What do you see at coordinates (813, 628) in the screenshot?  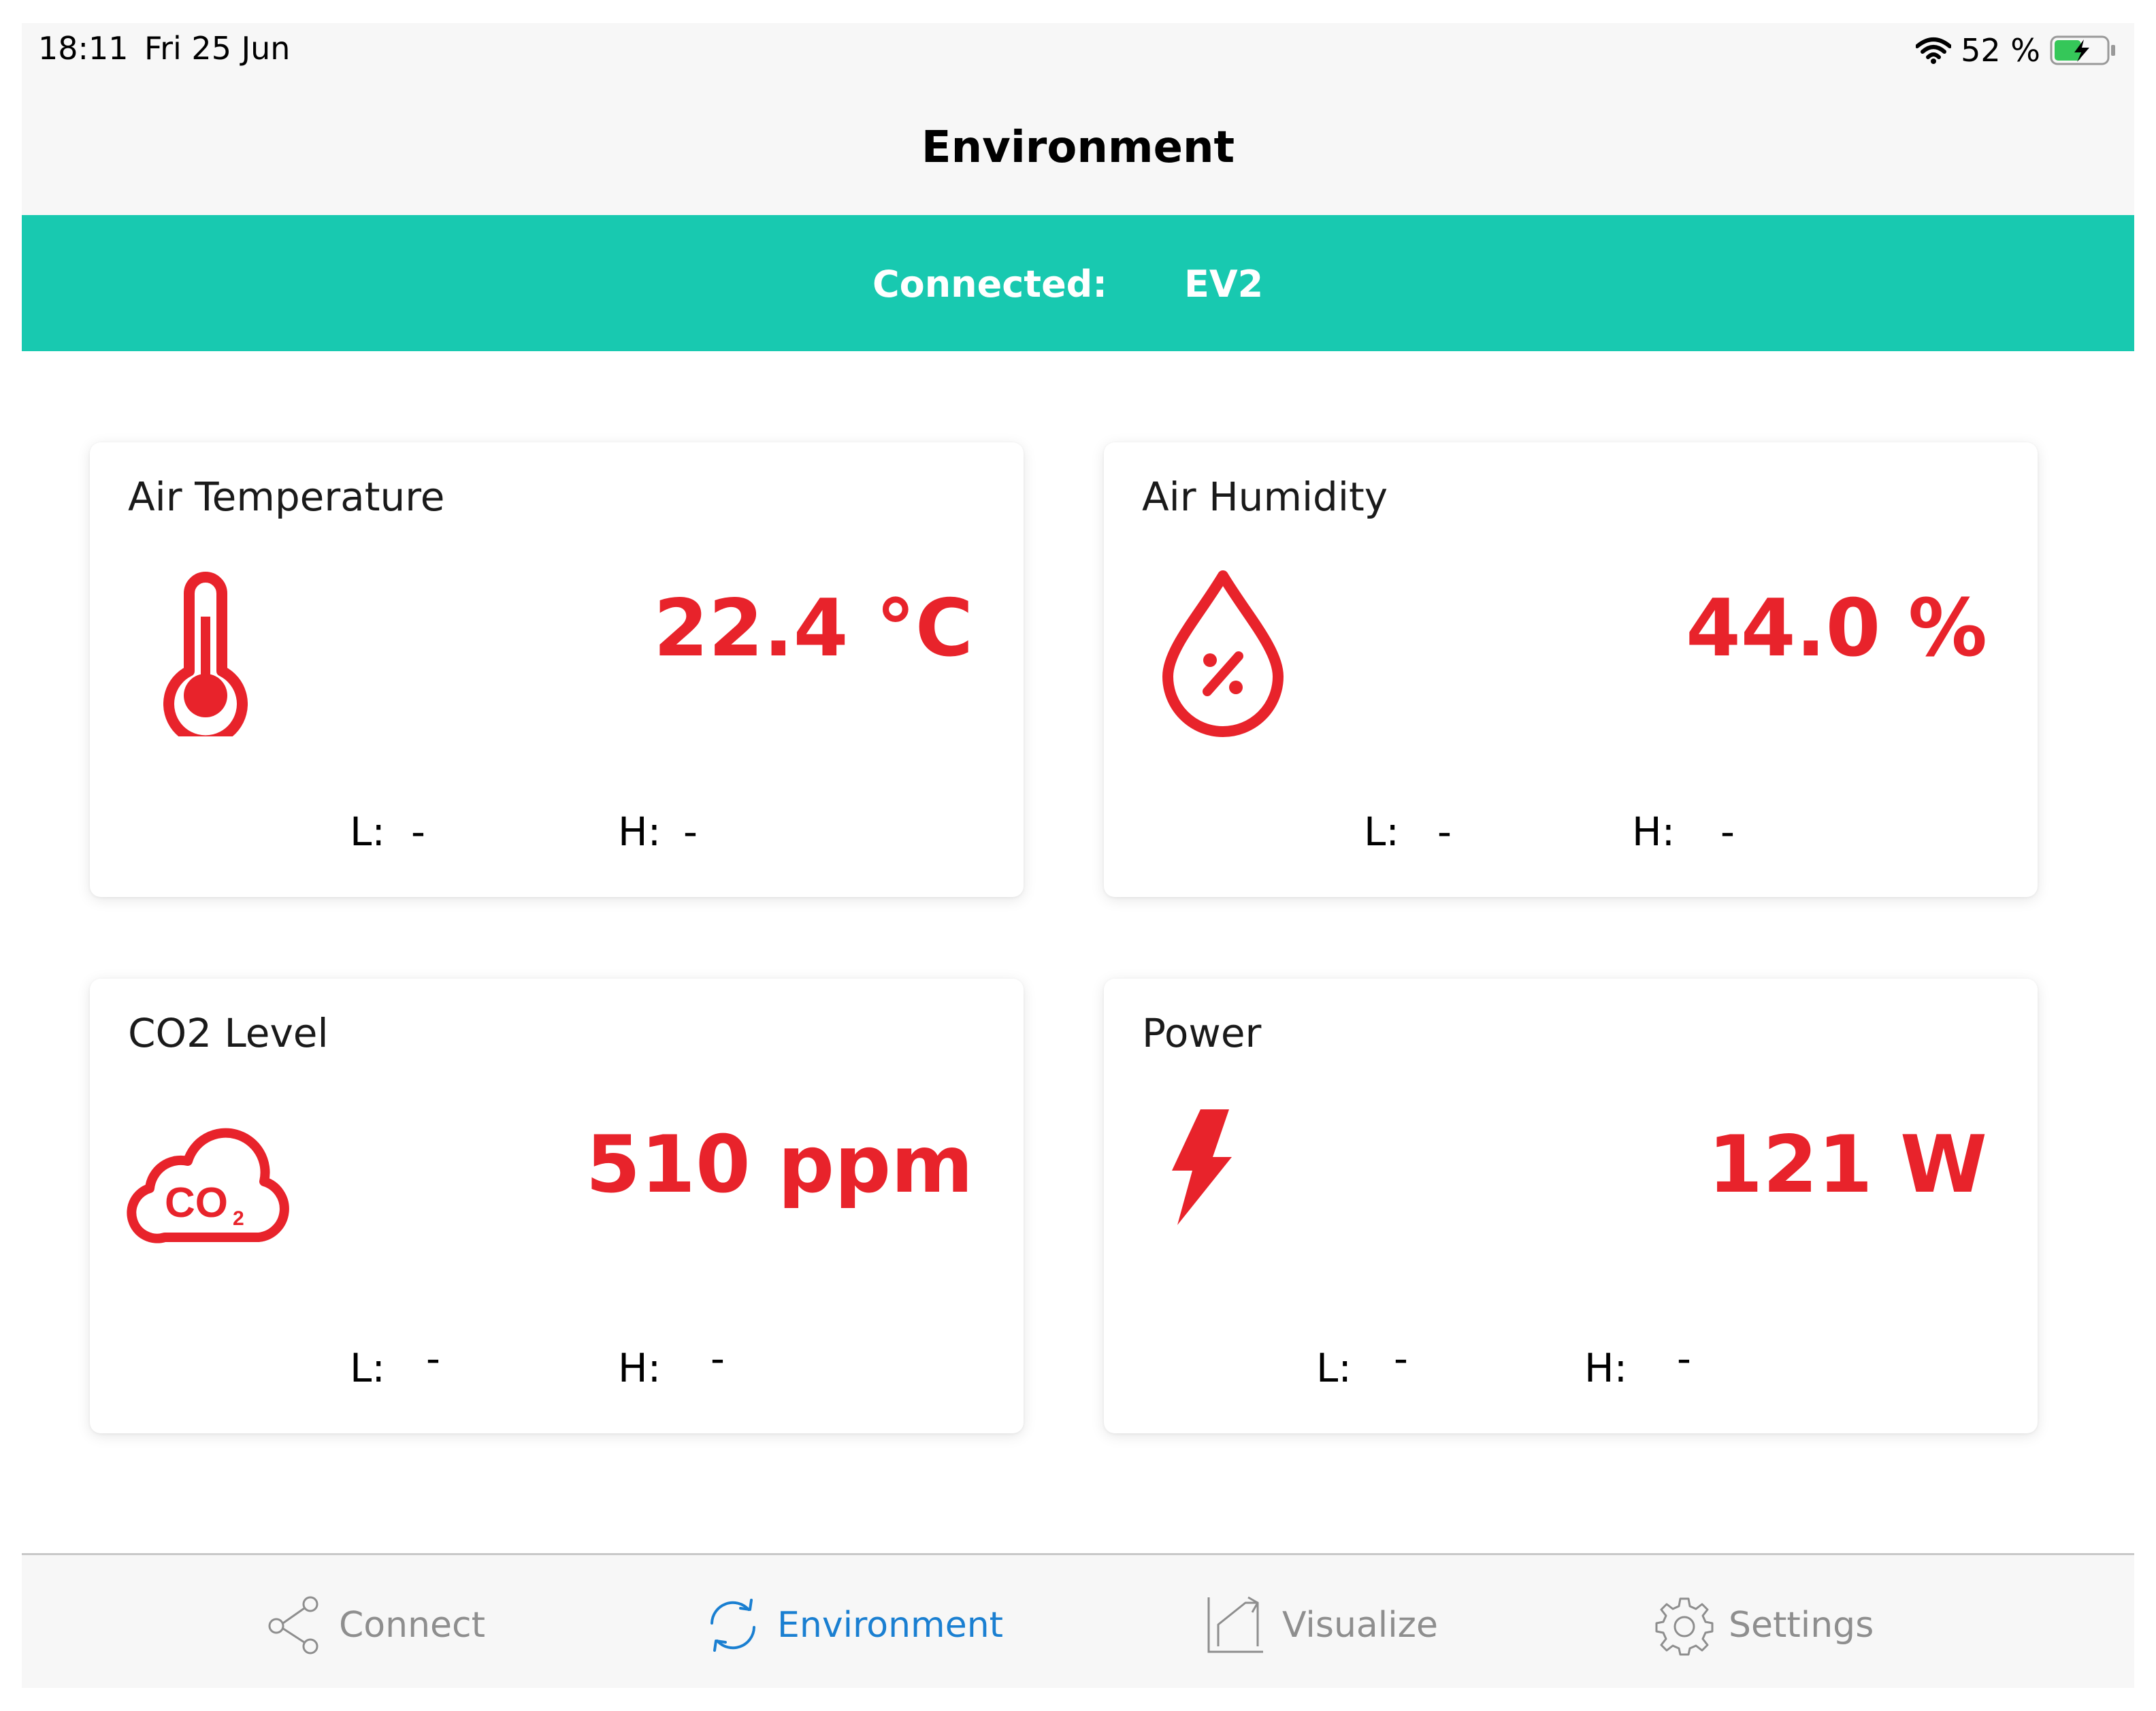 I see `temperature-value: 22.4 °C` at bounding box center [813, 628].